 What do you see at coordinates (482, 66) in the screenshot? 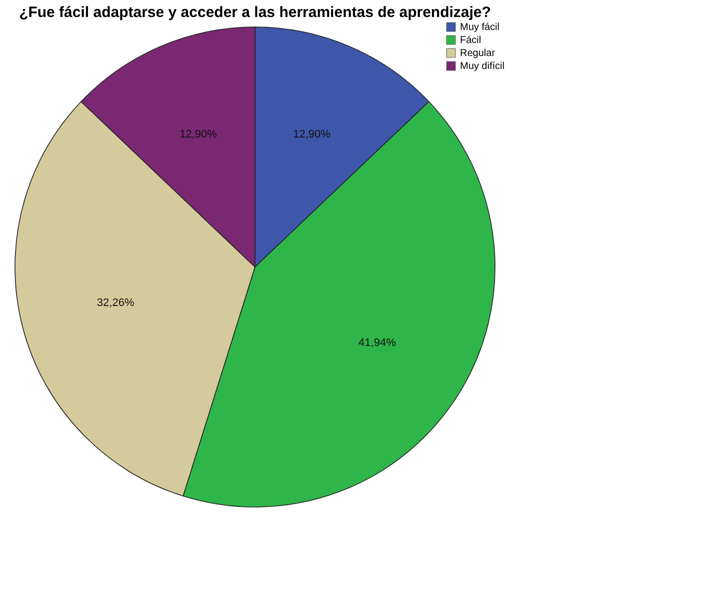
I see `legend-label: Muy difícil` at bounding box center [482, 66].